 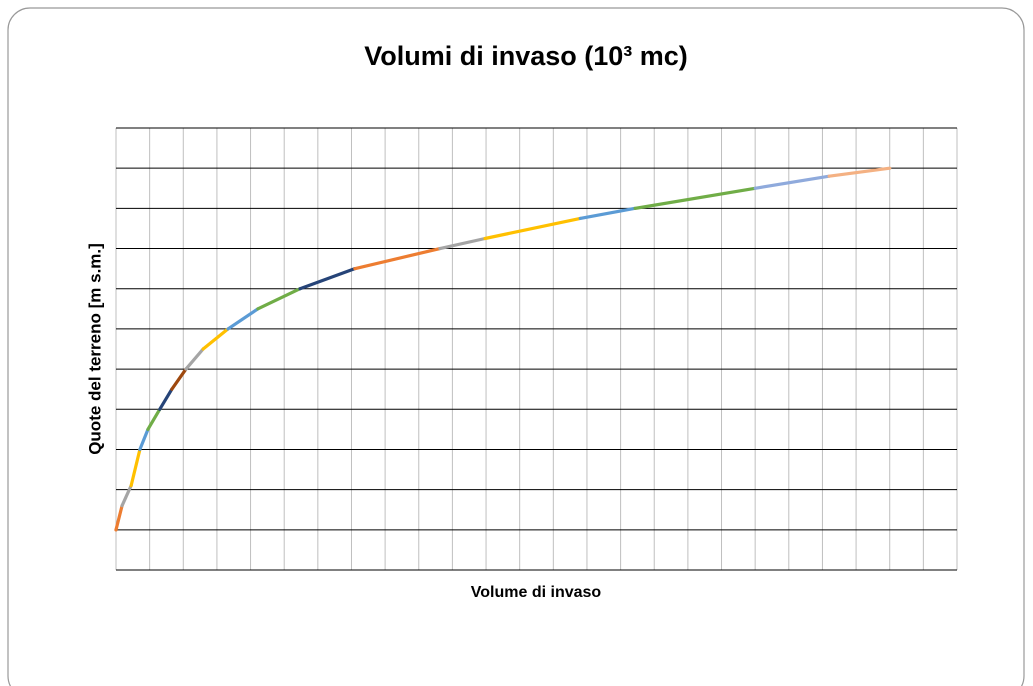 What do you see at coordinates (94, 349) in the screenshot?
I see `y-axis-label: Quote del terreno [m s.m.]` at bounding box center [94, 349].